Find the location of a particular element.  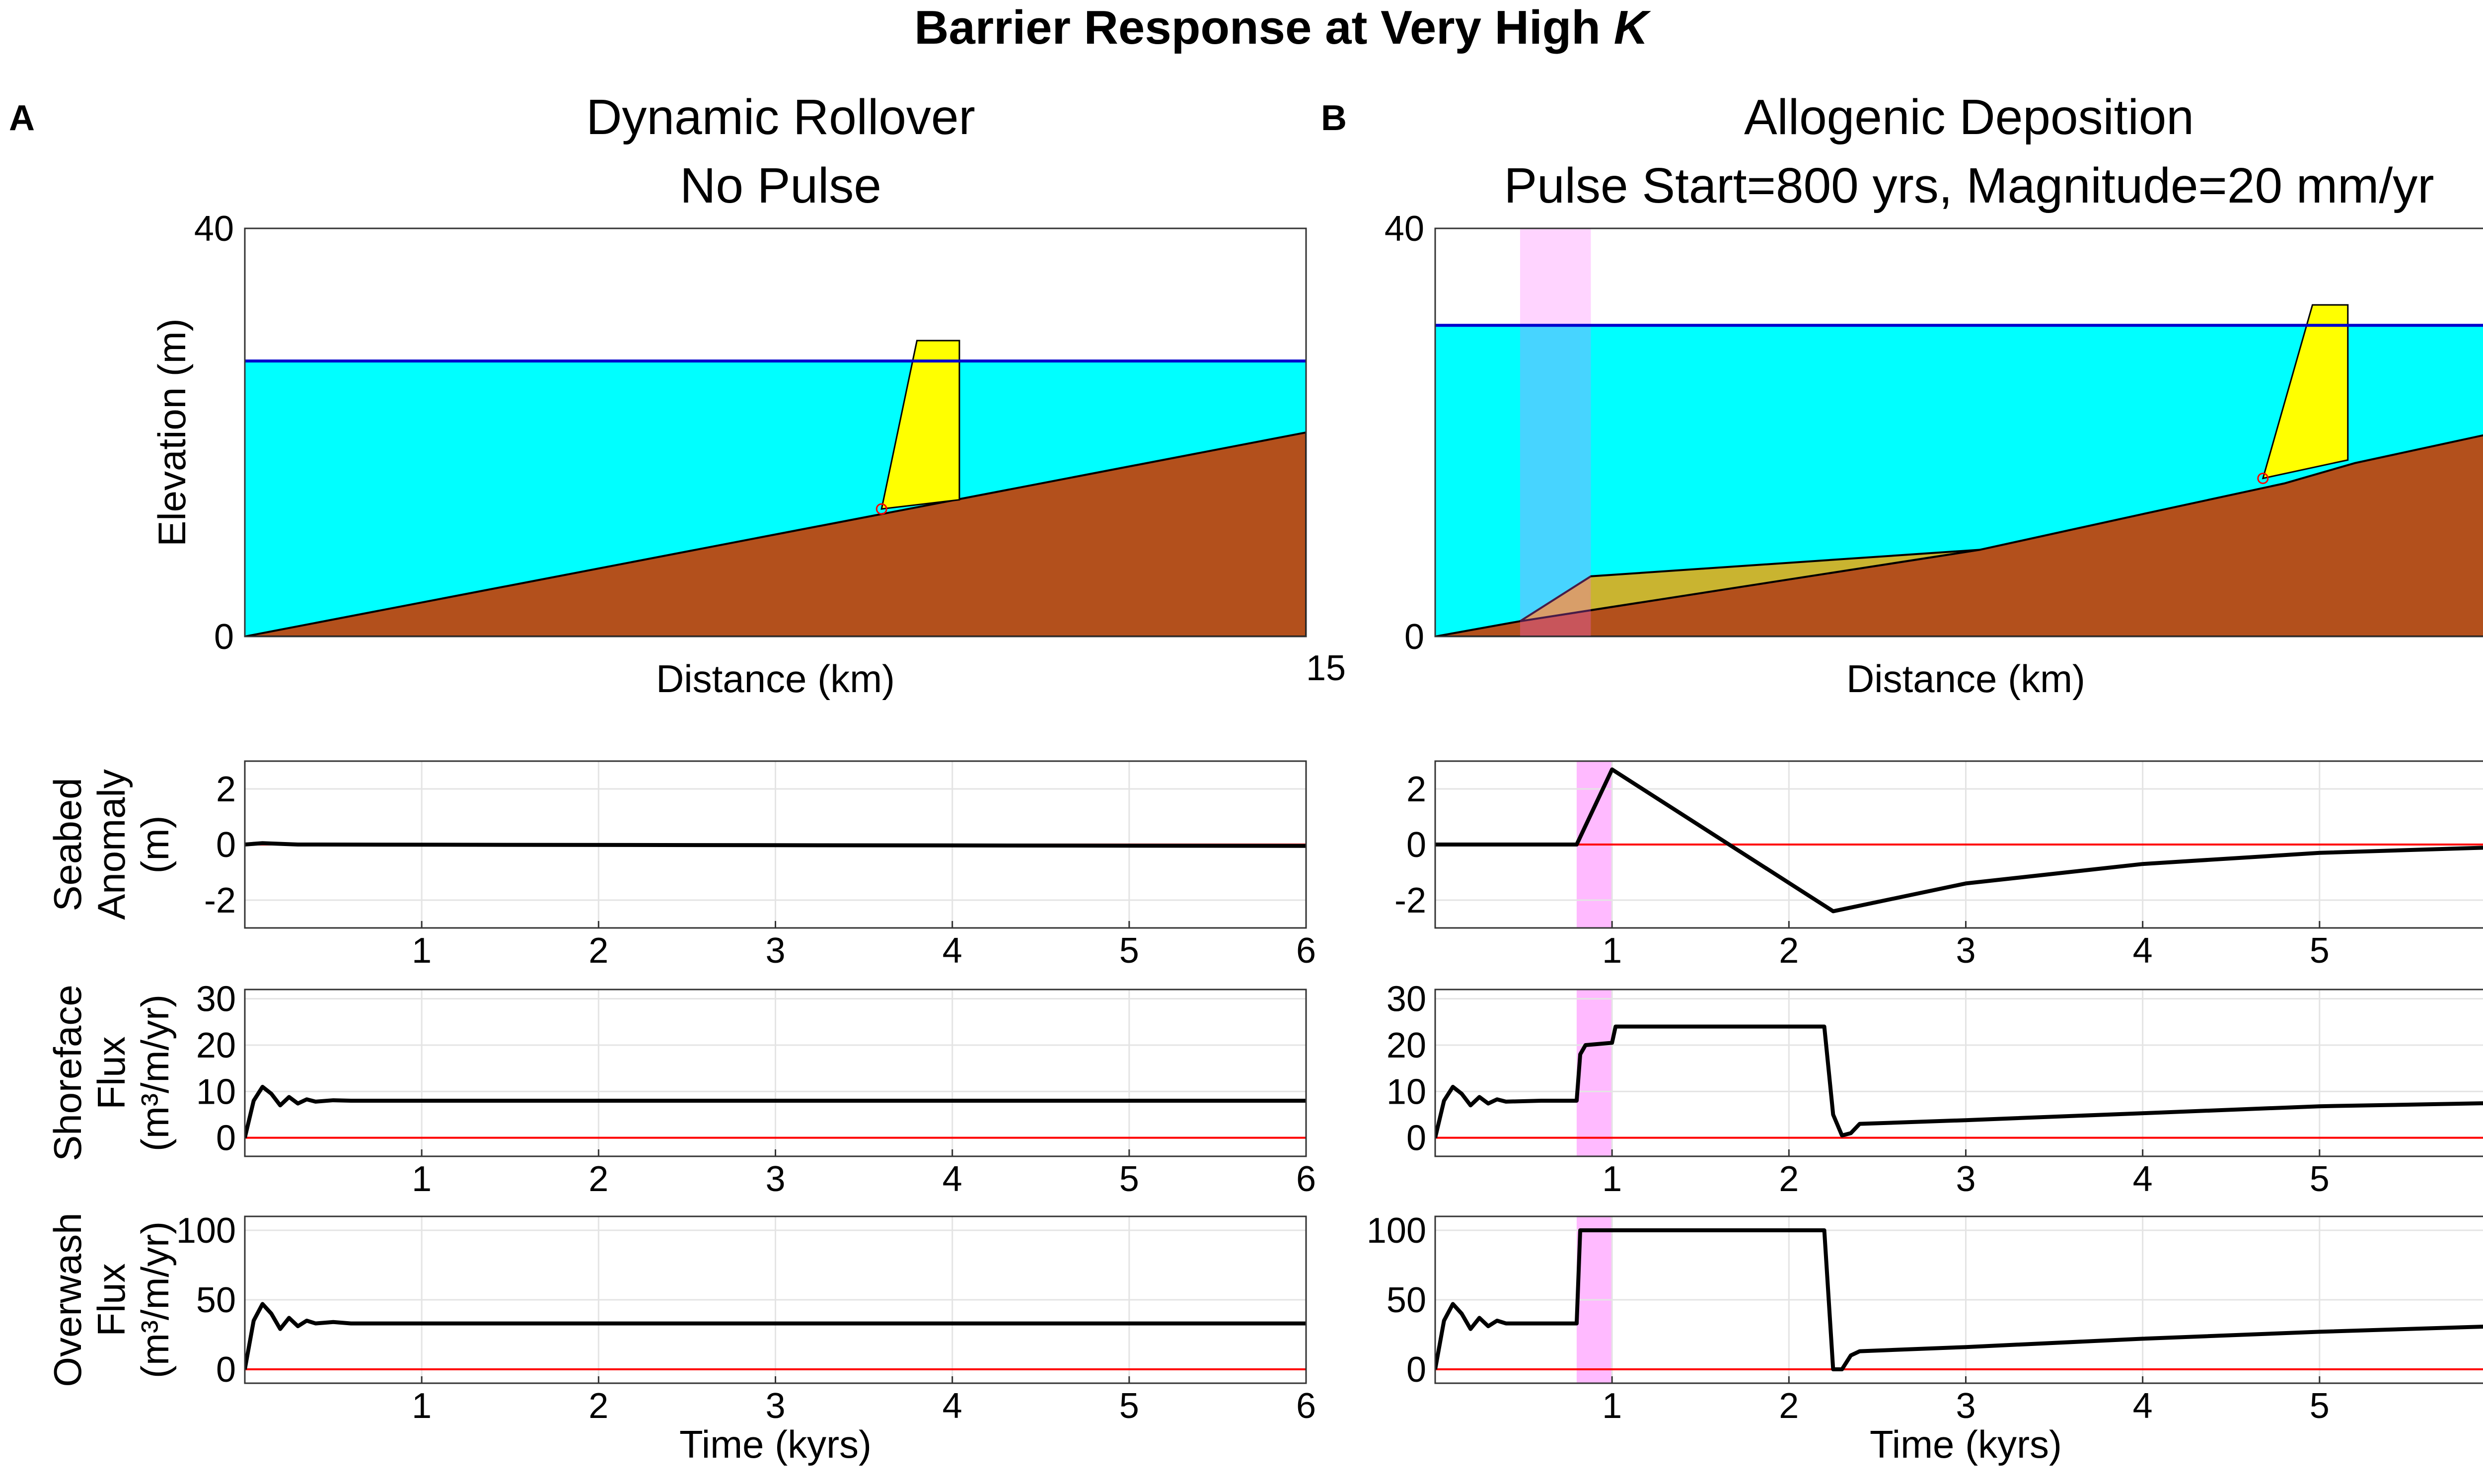

x-tick-label-a-1: 5 is located at coordinates (1129, 951).